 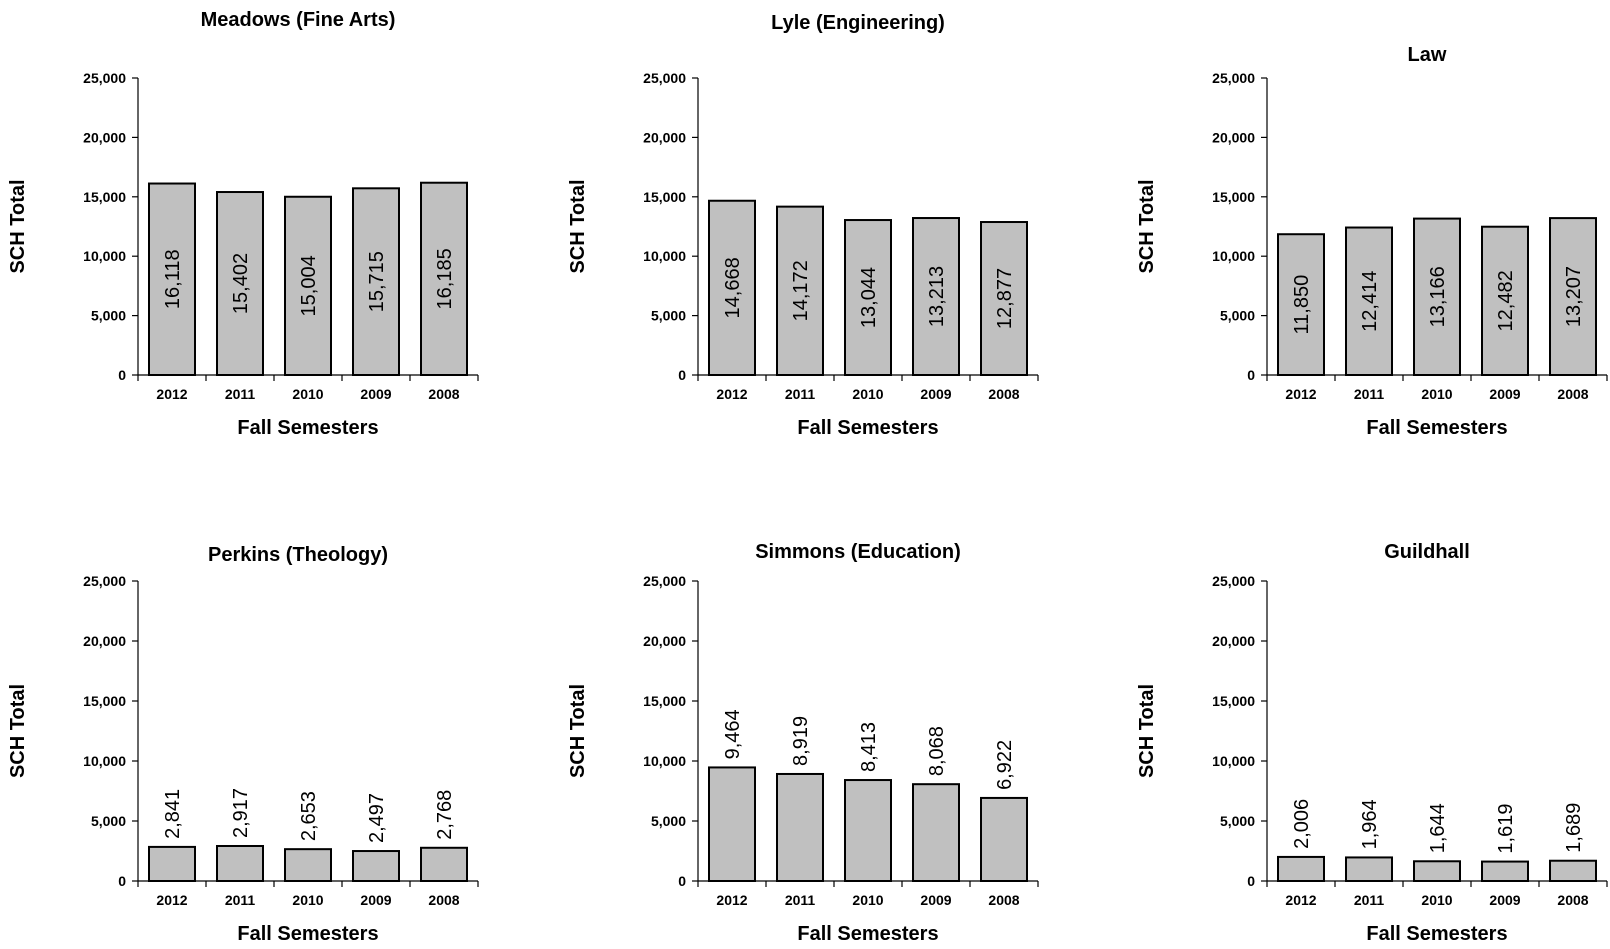 What do you see at coordinates (241, 283) in the screenshot?
I see `data-label: 15,402` at bounding box center [241, 283].